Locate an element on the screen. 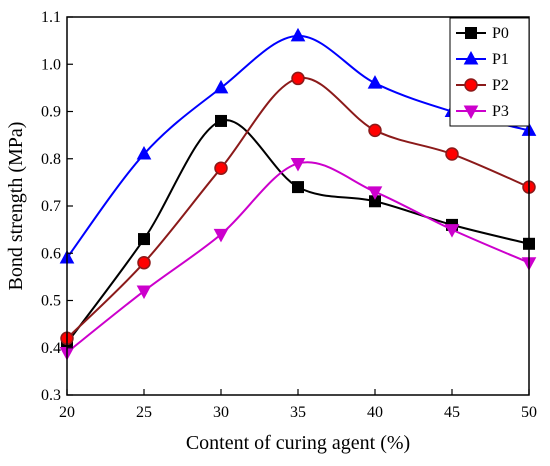 The image size is (550, 466). x-axis-title: Content of curing agent (%) is located at coordinates (298, 443).